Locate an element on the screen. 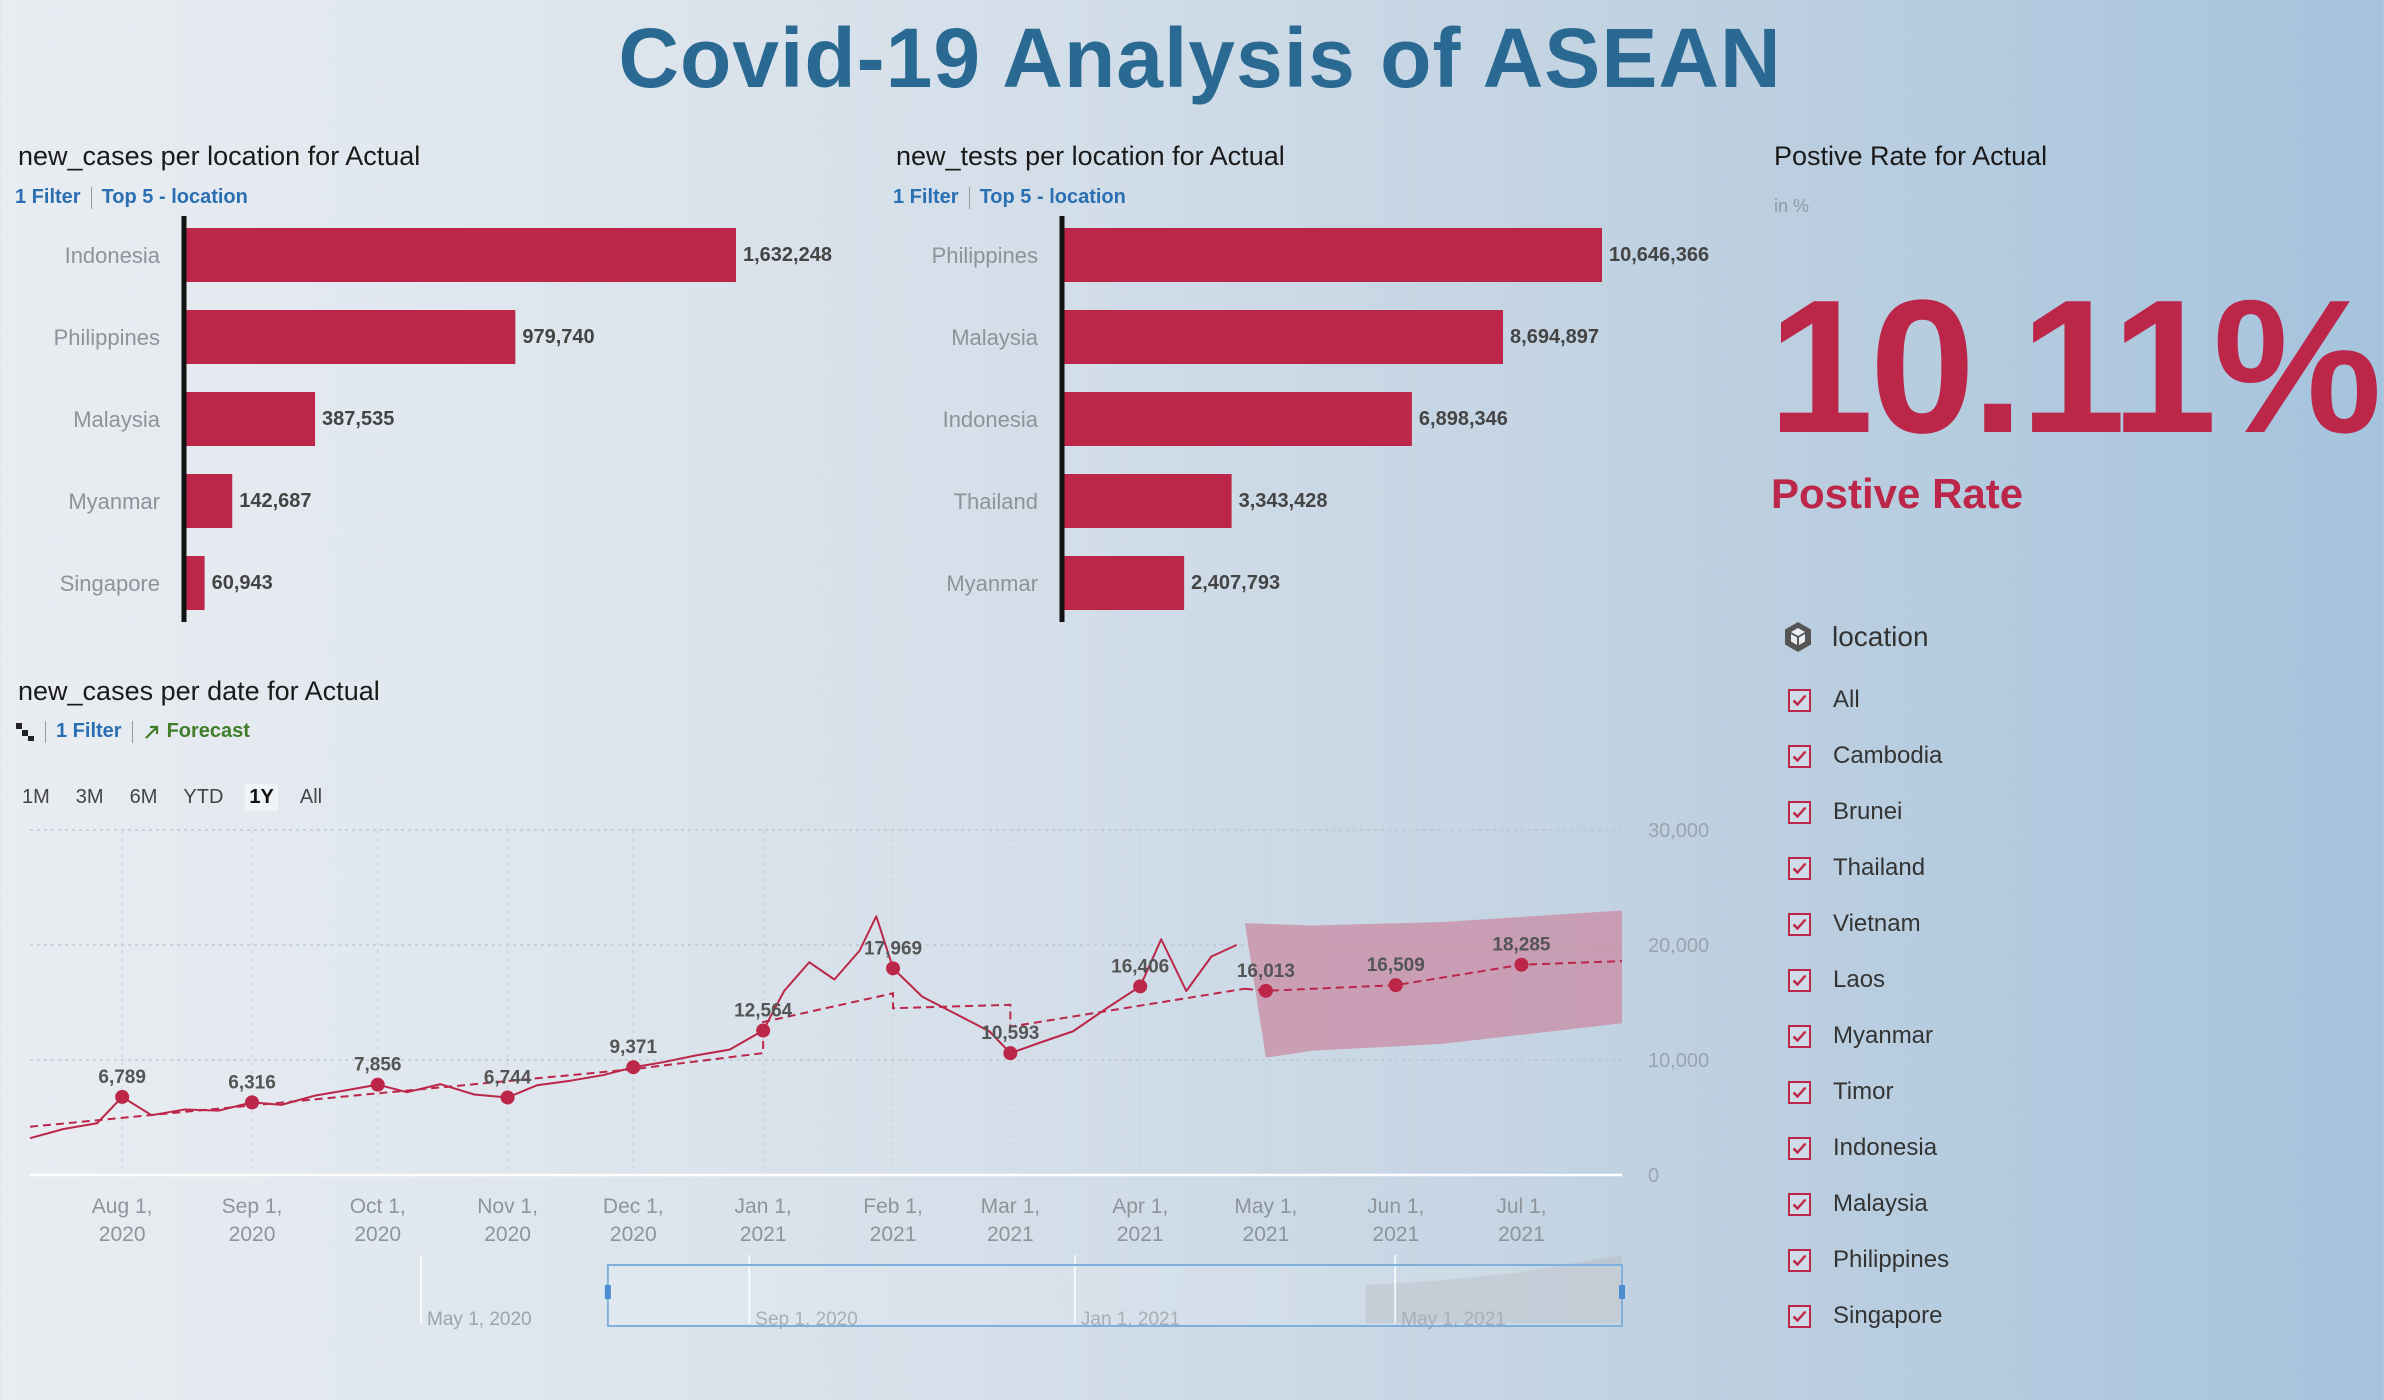 Image resolution: width=2384 pixels, height=1400 pixels. location-option: Thailand is located at coordinates (1868, 868).